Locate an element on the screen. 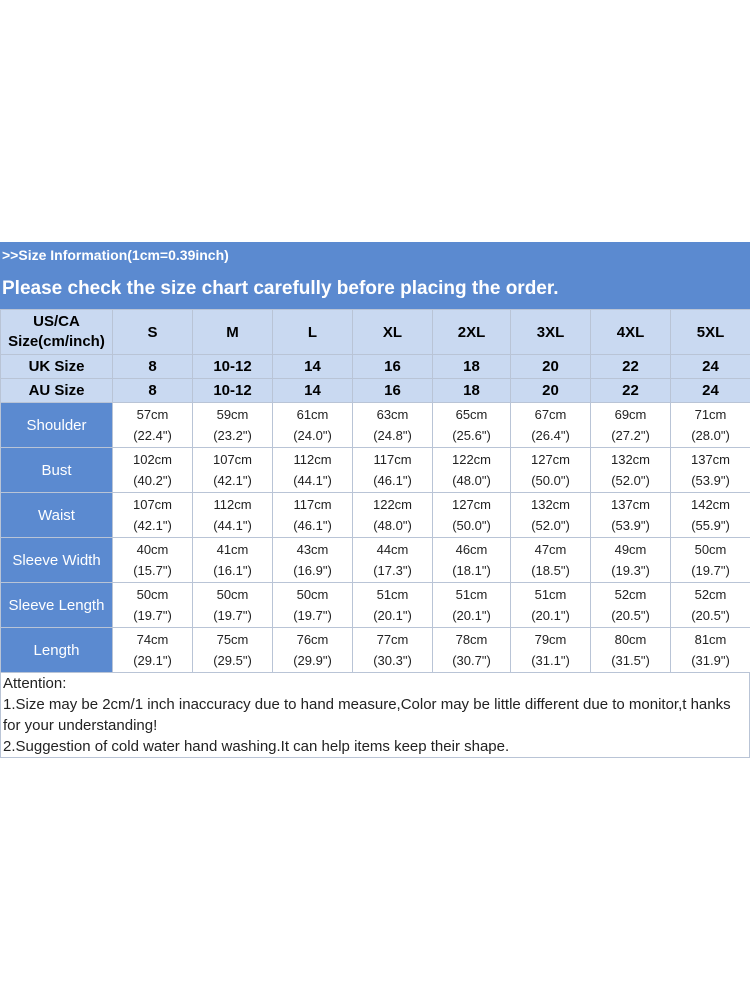 The height and width of the screenshot is (1000, 750). cm-value: 59cm is located at coordinates (232, 414).